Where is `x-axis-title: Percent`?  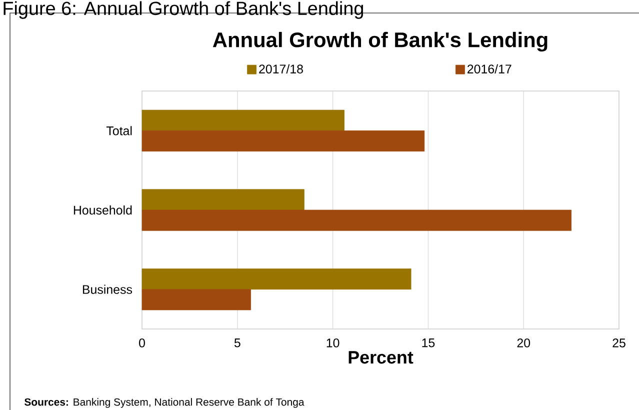 x-axis-title: Percent is located at coordinates (381, 357).